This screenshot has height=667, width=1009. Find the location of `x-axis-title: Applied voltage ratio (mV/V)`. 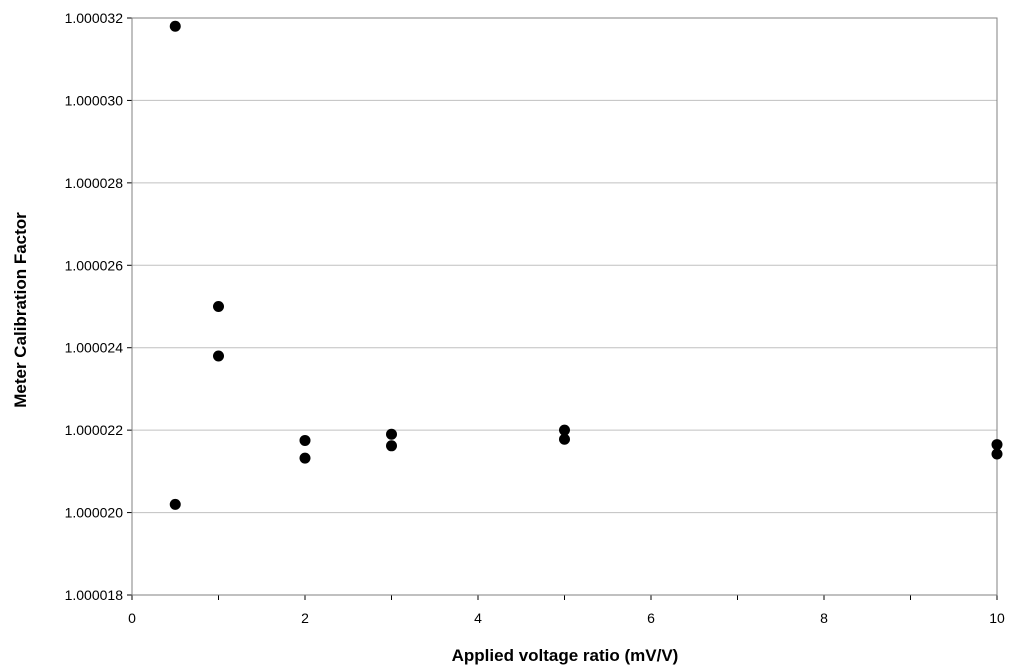

x-axis-title: Applied voltage ratio (mV/V) is located at coordinates (565, 655).